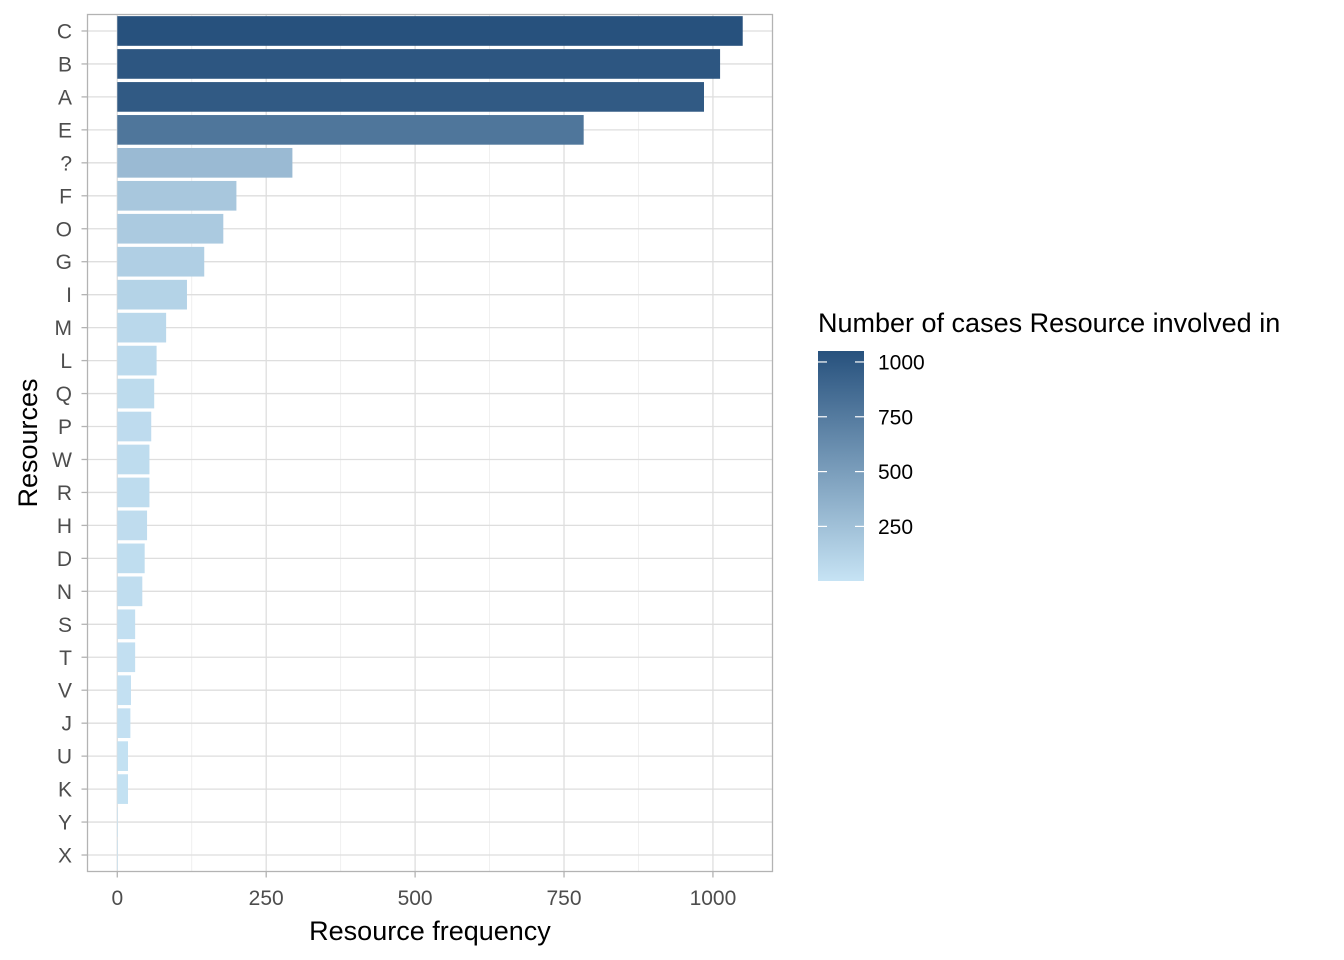 The image size is (1344, 960). I want to click on x-axis: 0 250 500 750 1000, so click(424, 890).